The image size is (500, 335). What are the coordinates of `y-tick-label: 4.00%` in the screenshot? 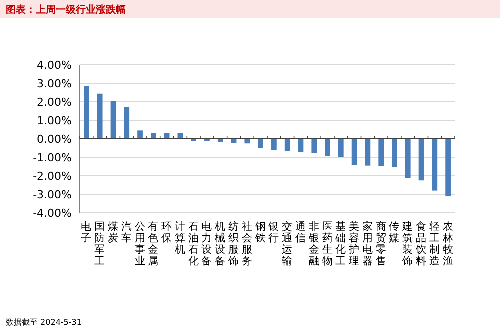 It's located at (54, 65).